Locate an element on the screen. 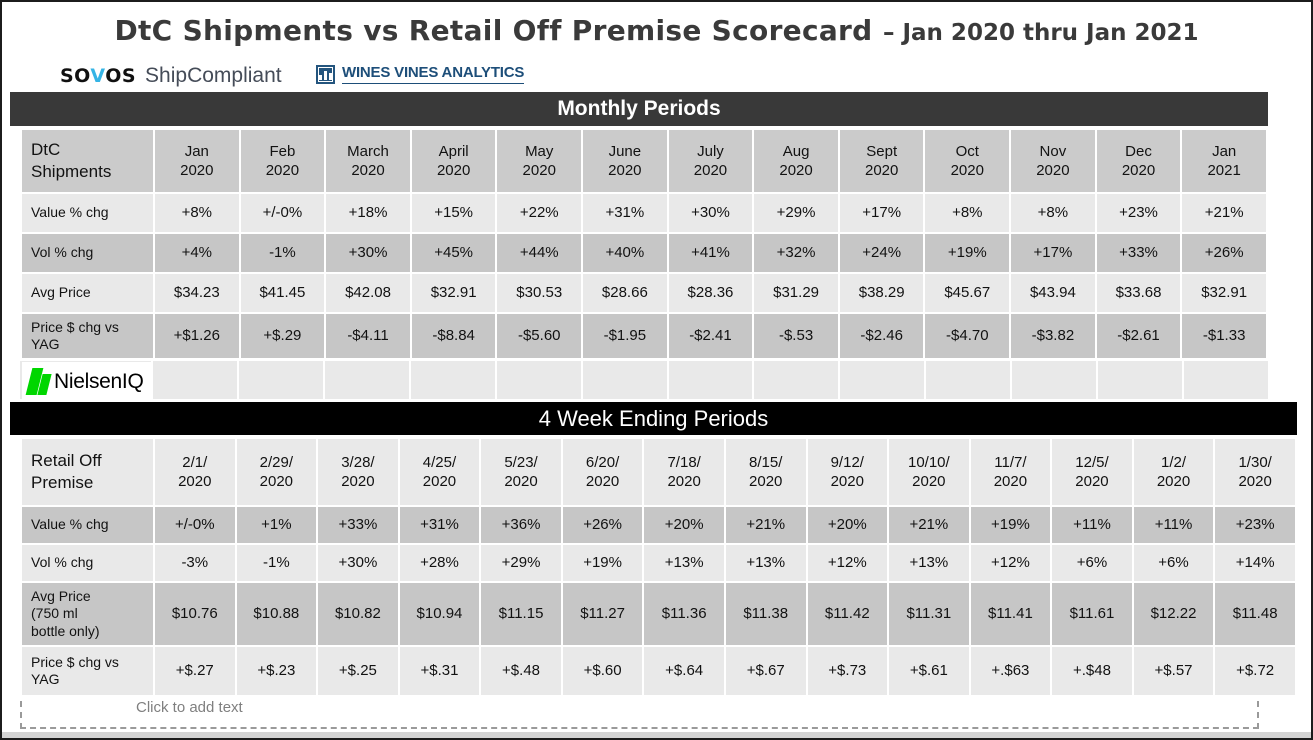  data-cell: +19% is located at coordinates (1010, 525).